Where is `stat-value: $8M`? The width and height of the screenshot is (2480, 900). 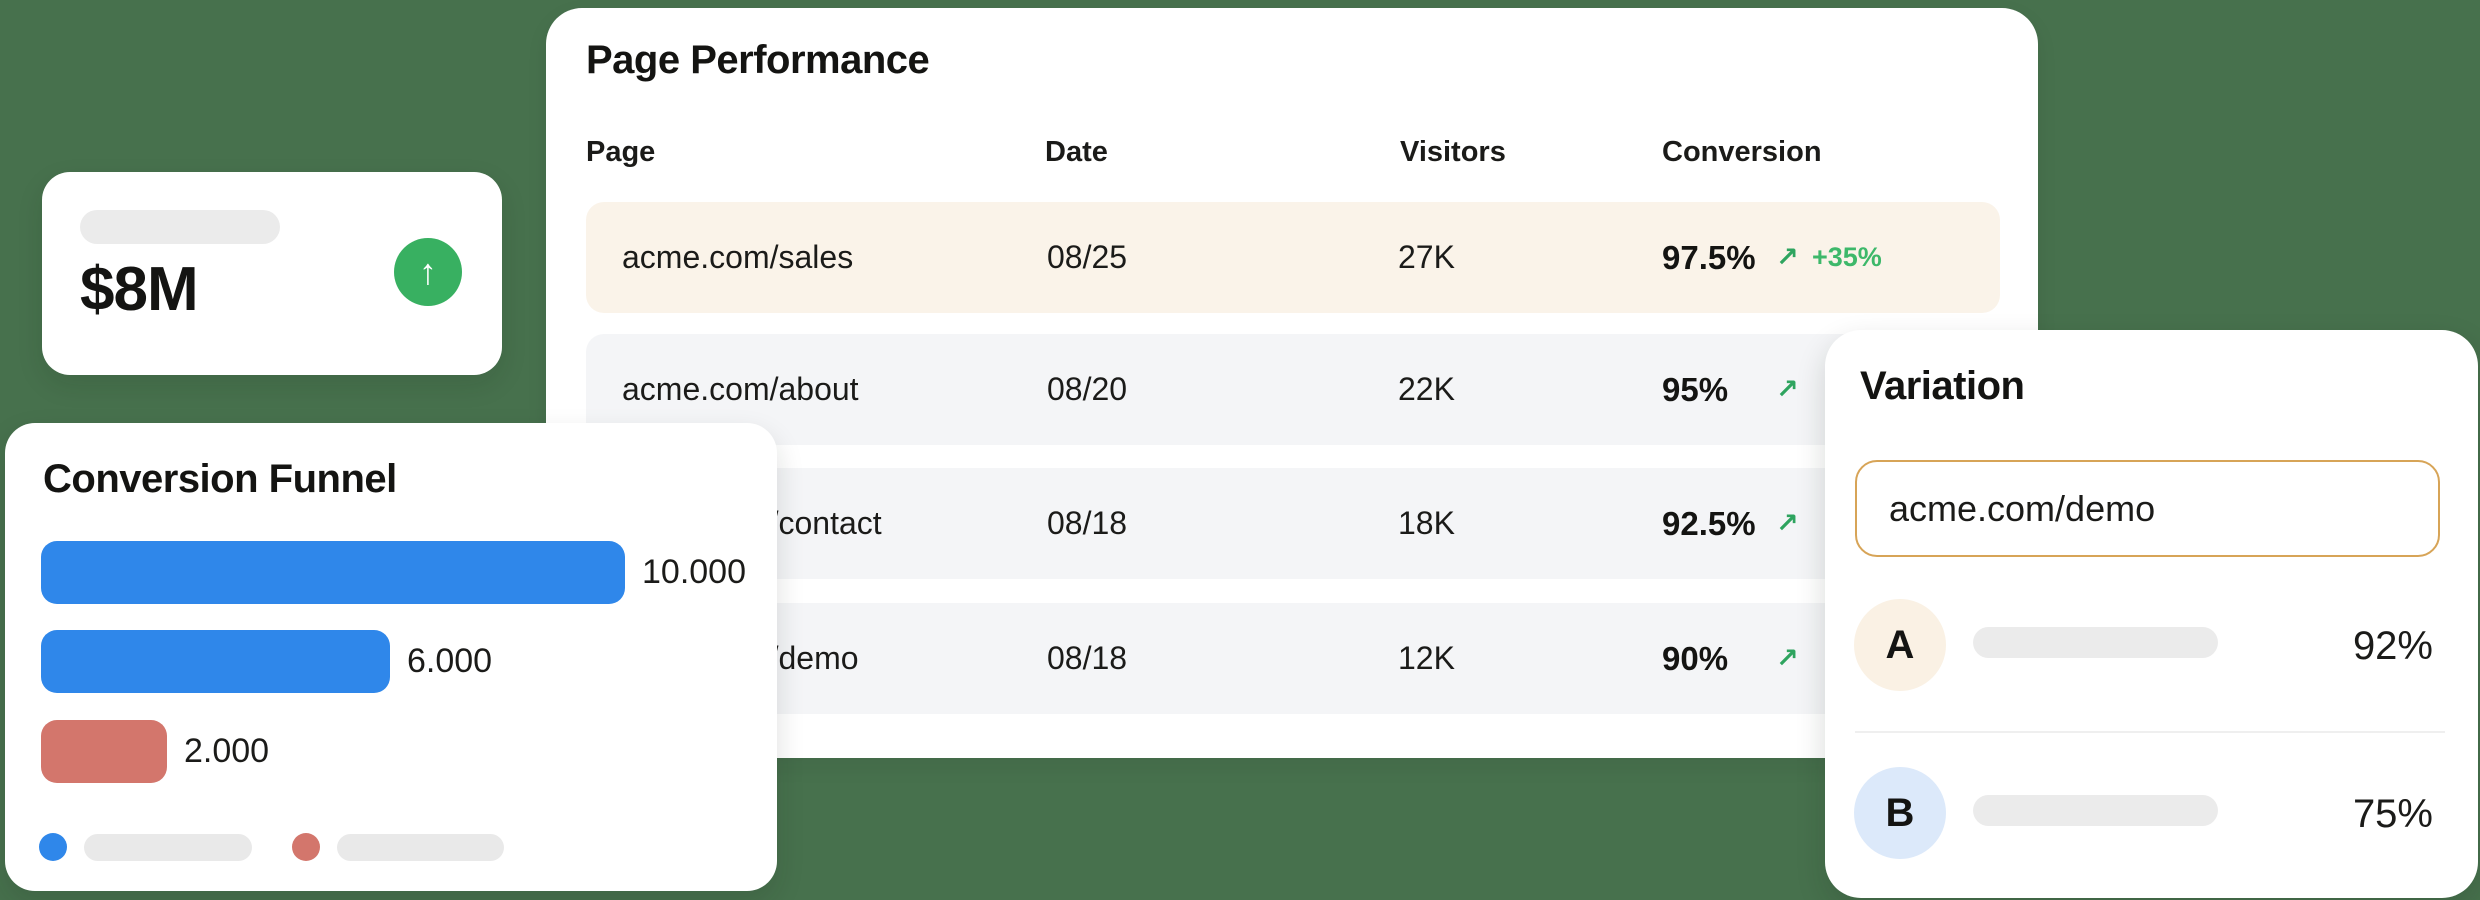 stat-value: $8M is located at coordinates (139, 289).